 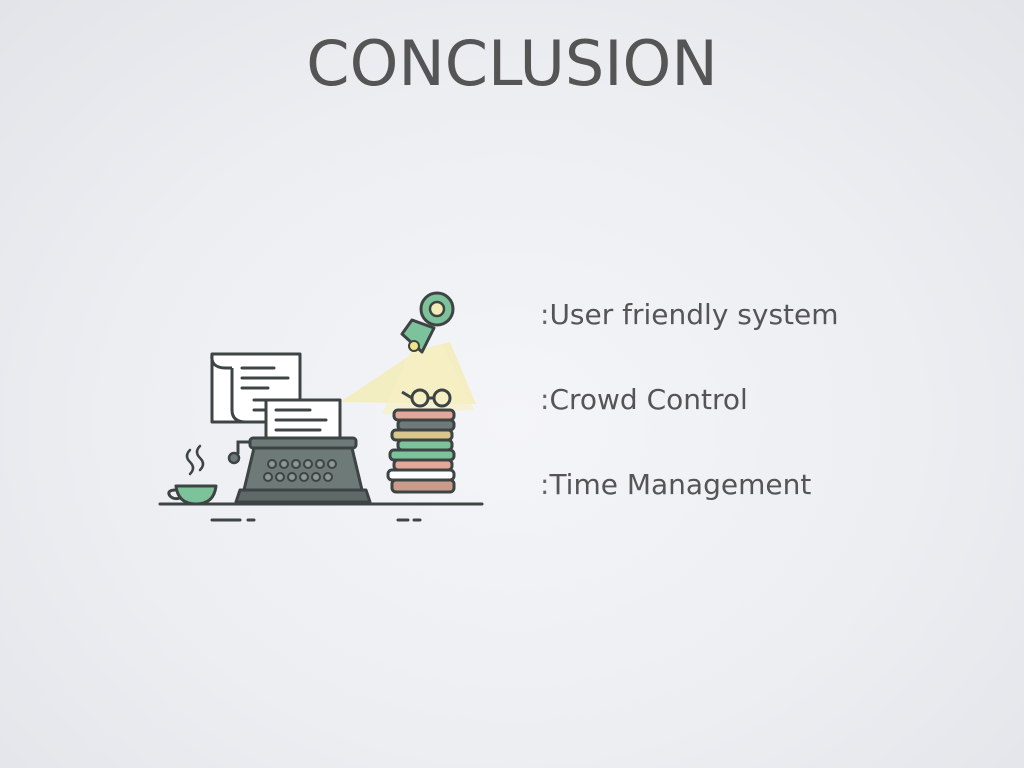 What do you see at coordinates (512, 63) in the screenshot?
I see `slide-title: CONCLUSION` at bounding box center [512, 63].